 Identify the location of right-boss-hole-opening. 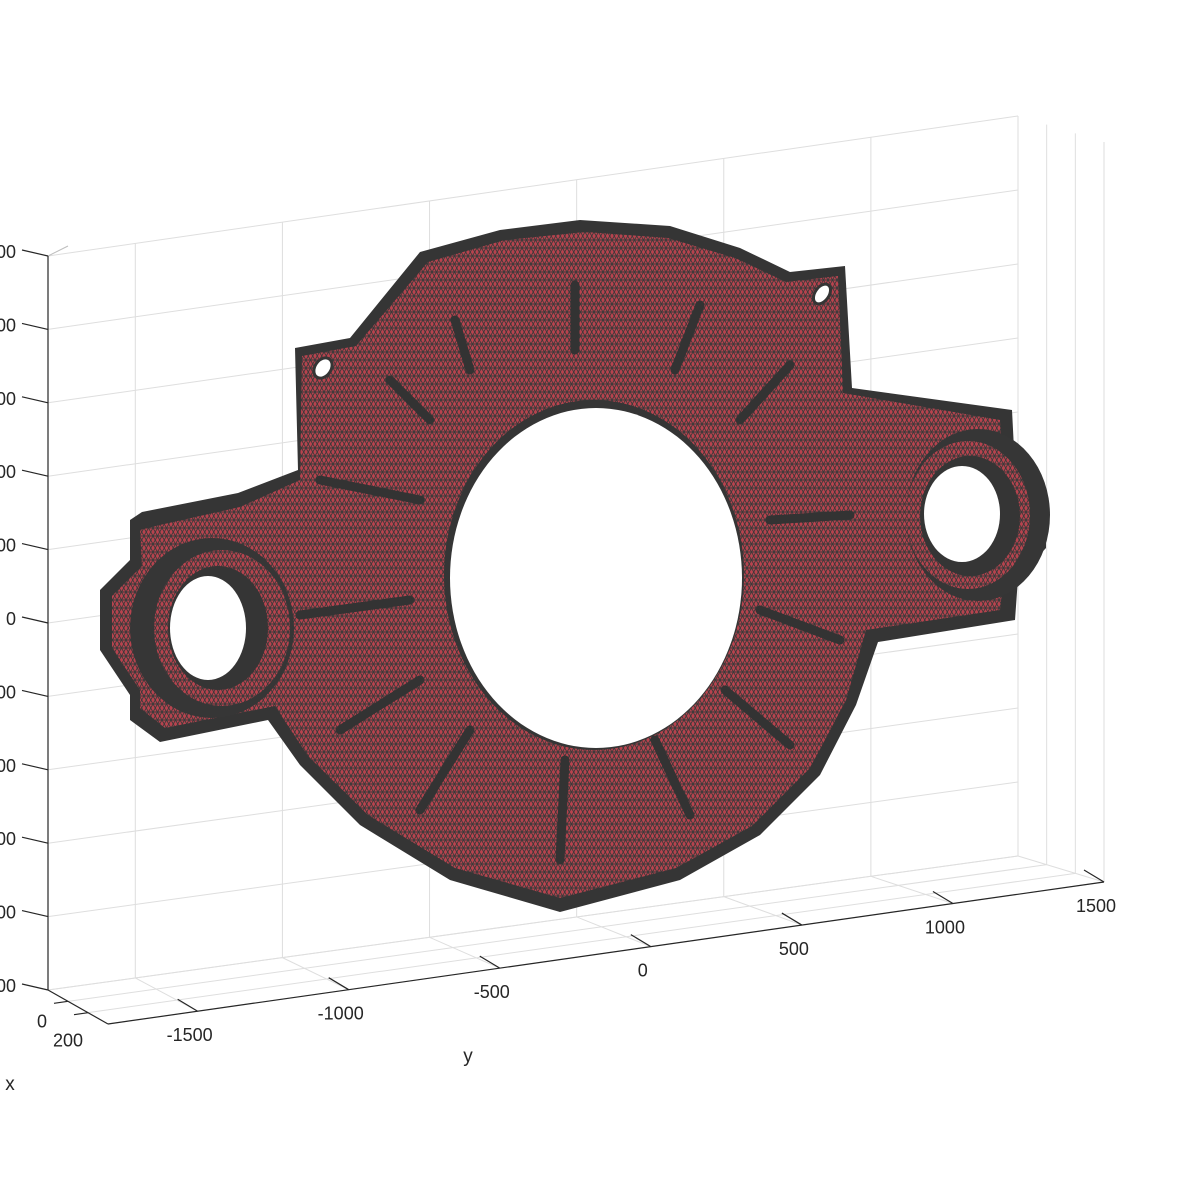
(962, 514).